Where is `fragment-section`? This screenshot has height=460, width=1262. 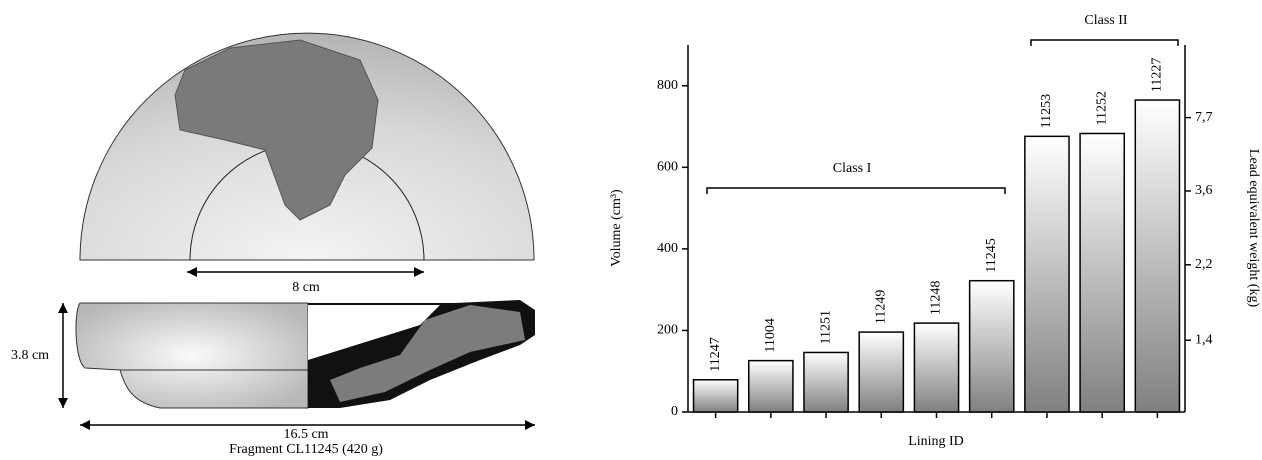
fragment-section is located at coordinates (427, 353).